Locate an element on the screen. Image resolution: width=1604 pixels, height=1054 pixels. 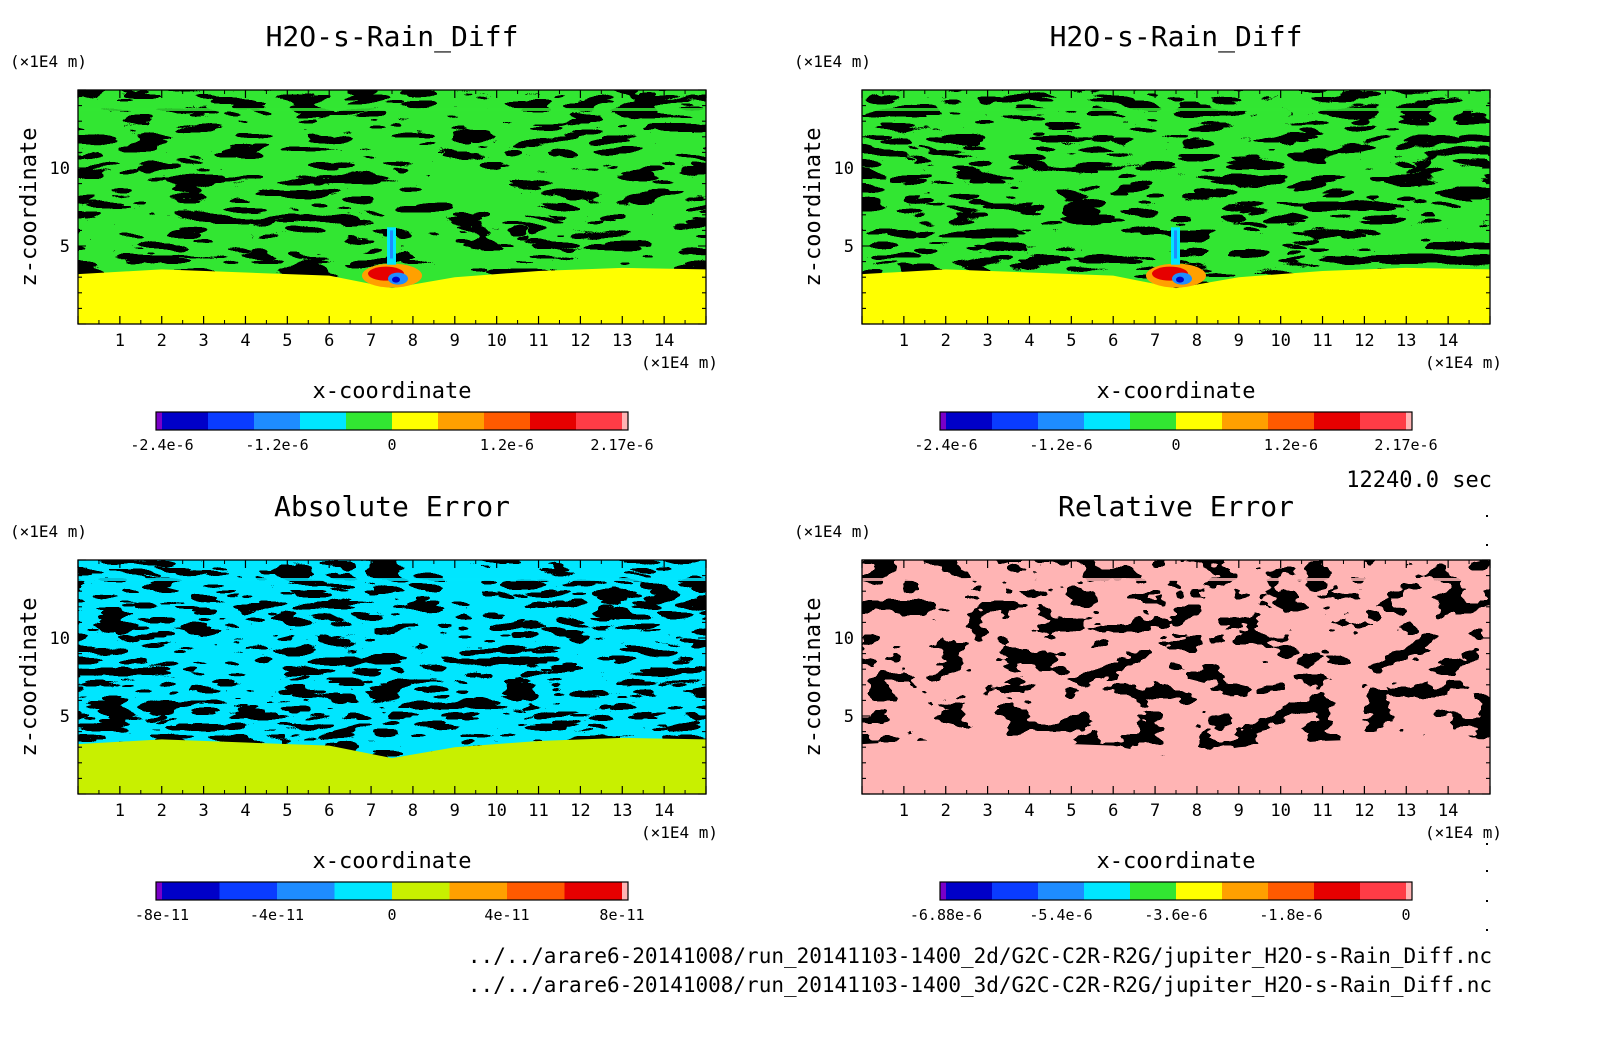
x-tick-label: 12 is located at coordinates (1364, 811).